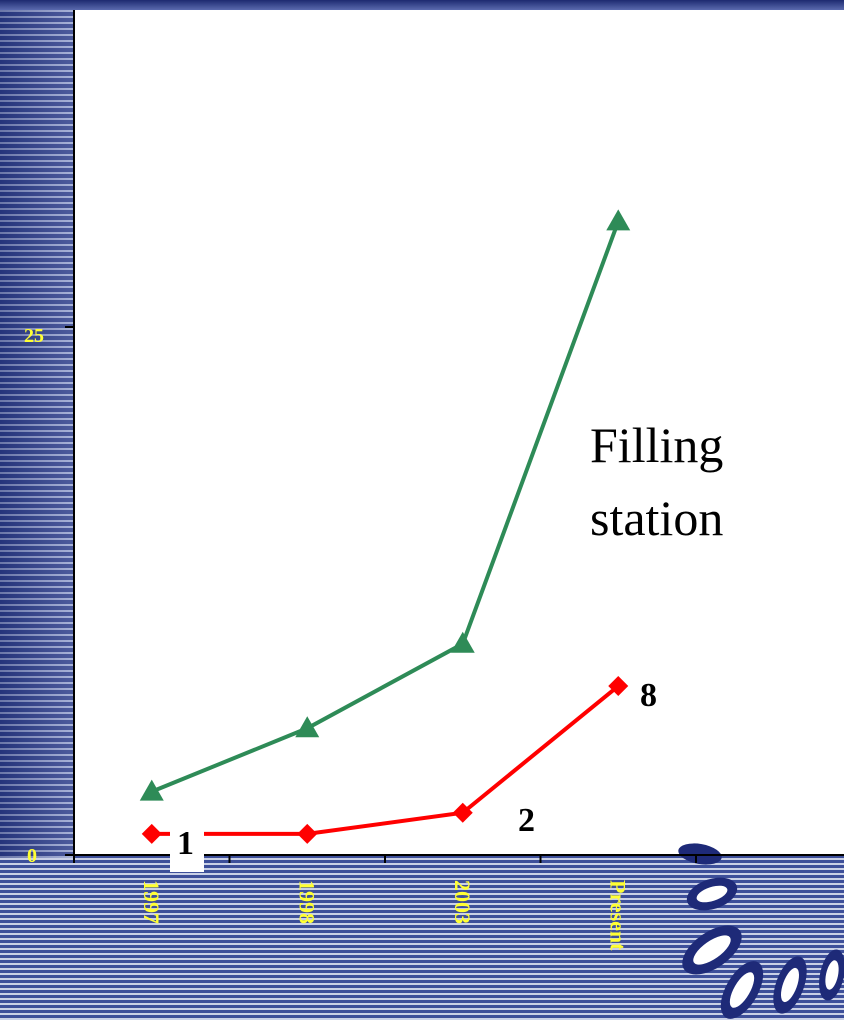 This screenshot has height=1020, width=844. What do you see at coordinates (526, 820) in the screenshot?
I see `data-label-2: 2` at bounding box center [526, 820].